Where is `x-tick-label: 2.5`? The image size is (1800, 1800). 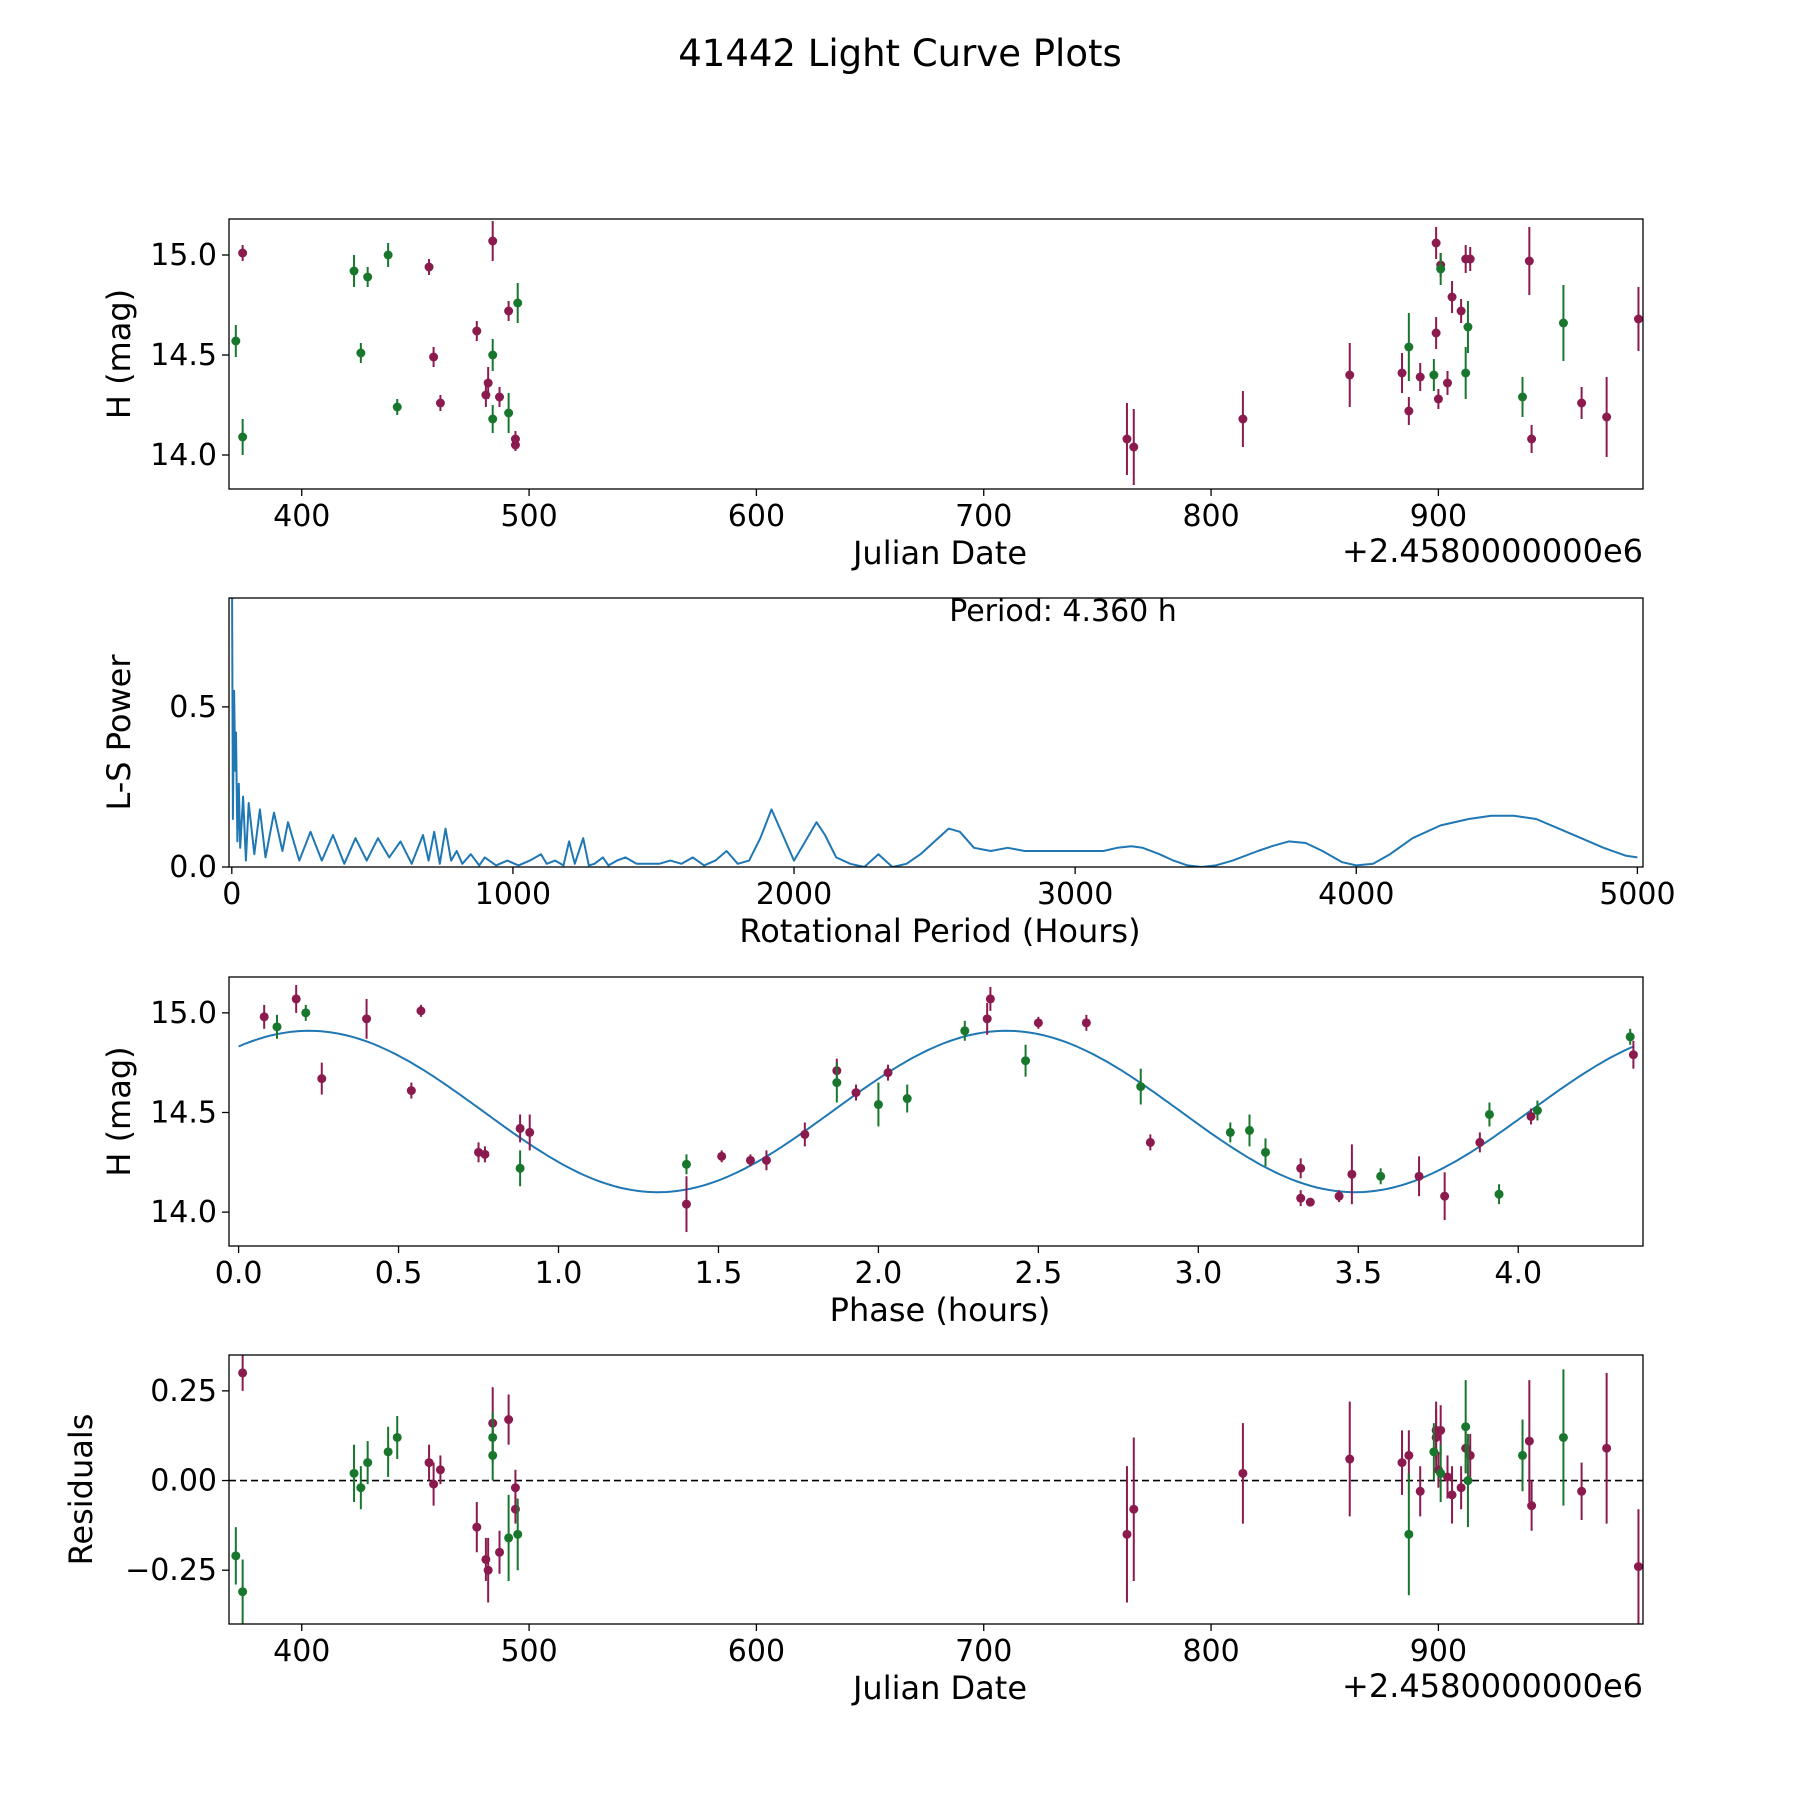 x-tick-label: 2.5 is located at coordinates (1039, 1273).